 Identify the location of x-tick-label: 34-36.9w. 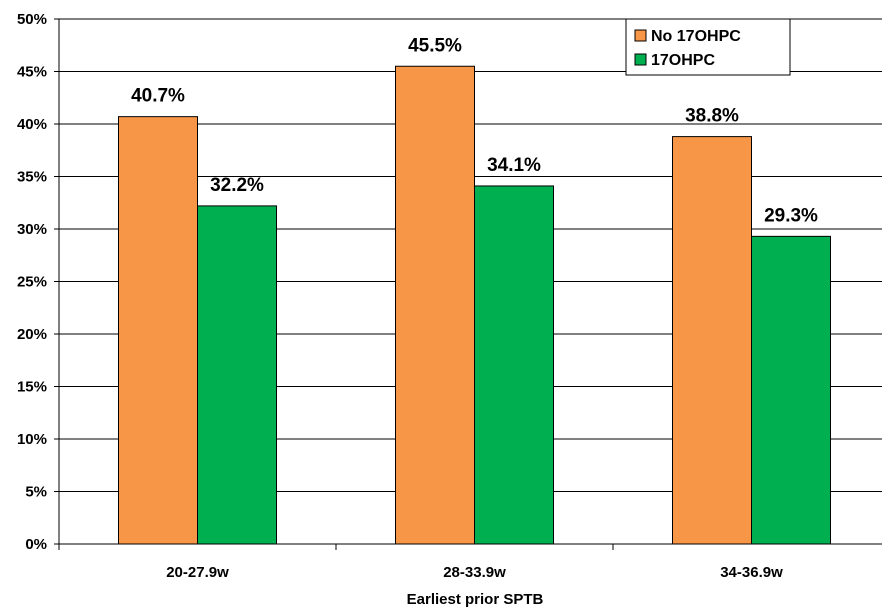
(751, 572).